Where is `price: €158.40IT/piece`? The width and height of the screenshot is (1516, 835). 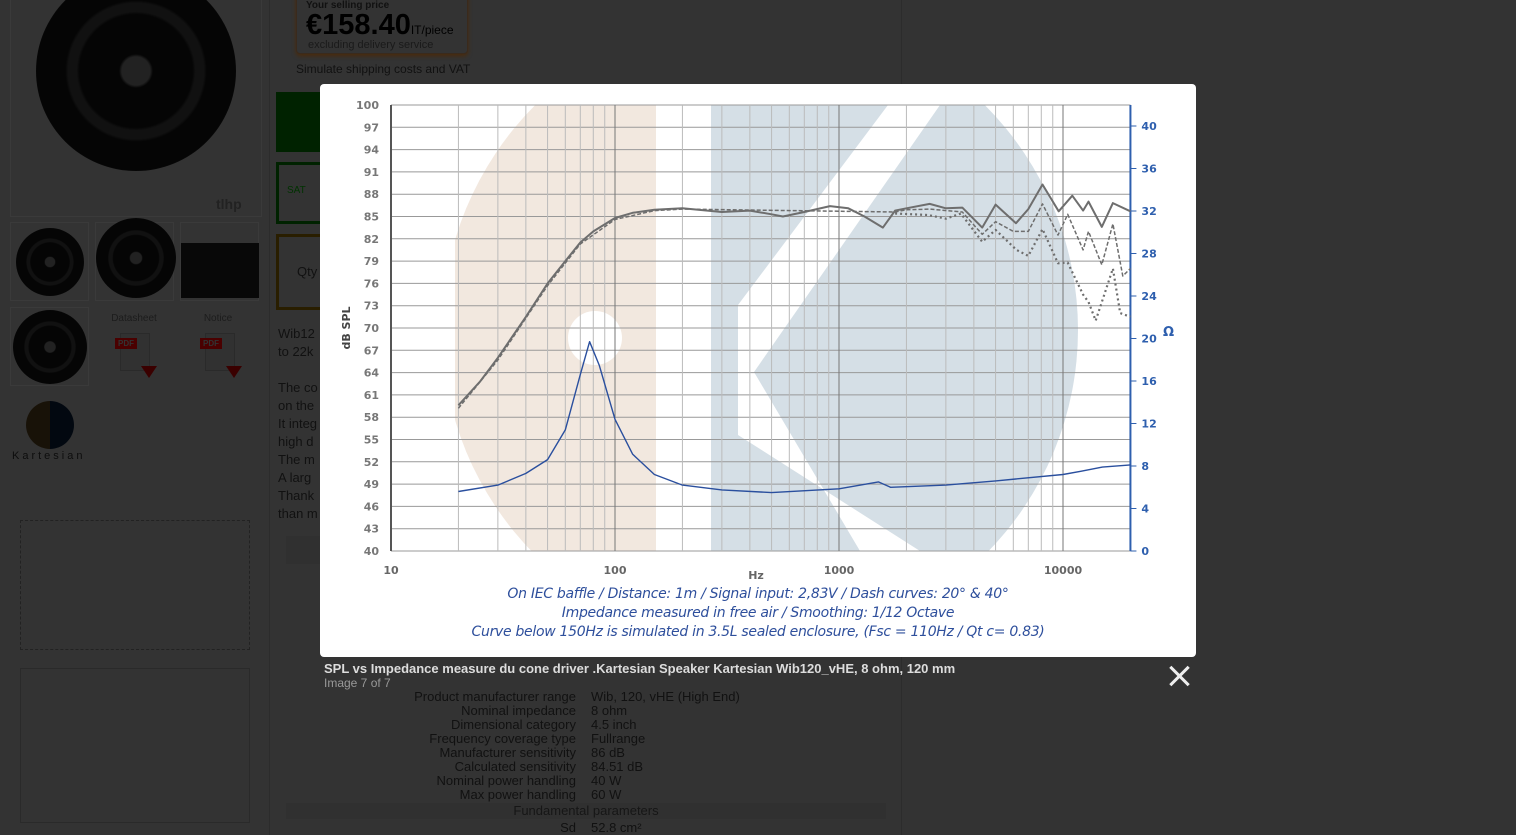
price: €158.40IT/piece is located at coordinates (380, 27).